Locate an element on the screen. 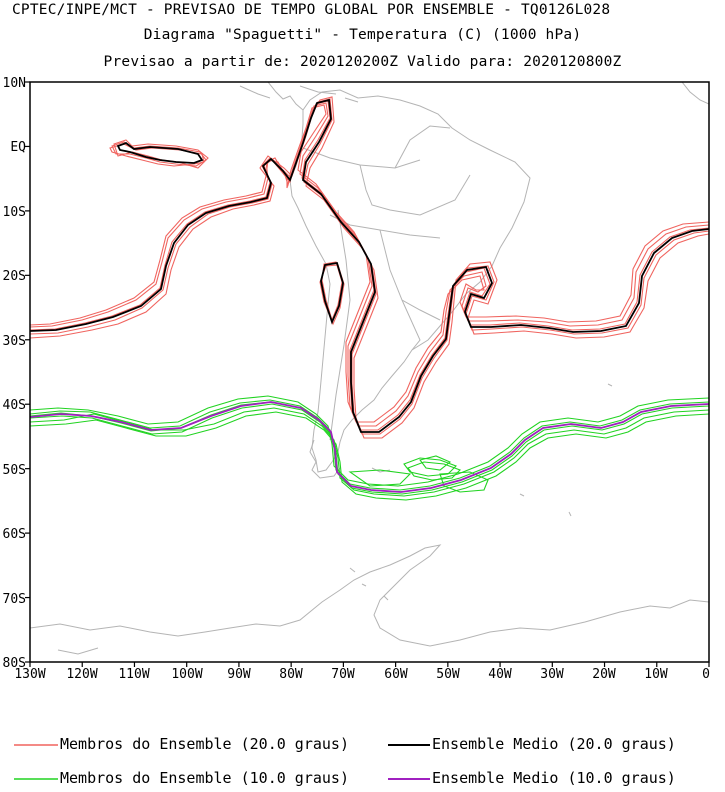 The image size is (725, 792). lat-label: 60S is located at coordinates (14, 534).